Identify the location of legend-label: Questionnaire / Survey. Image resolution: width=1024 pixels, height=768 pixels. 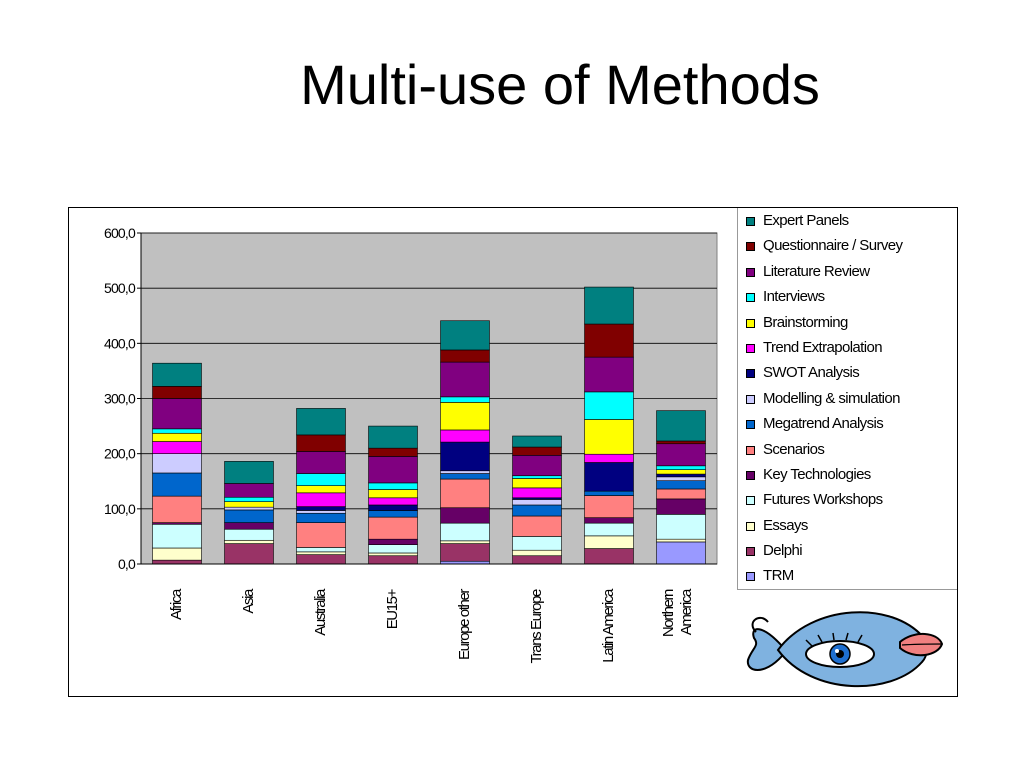
(833, 246).